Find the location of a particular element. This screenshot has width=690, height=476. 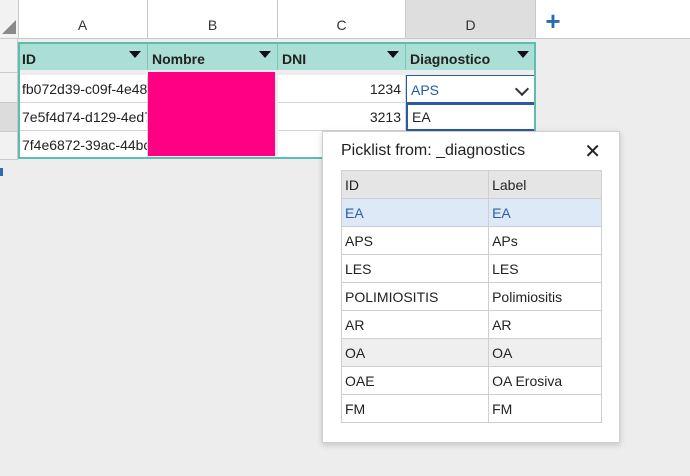

header-diagnostico-label: Diagnostico is located at coordinates (450, 59).